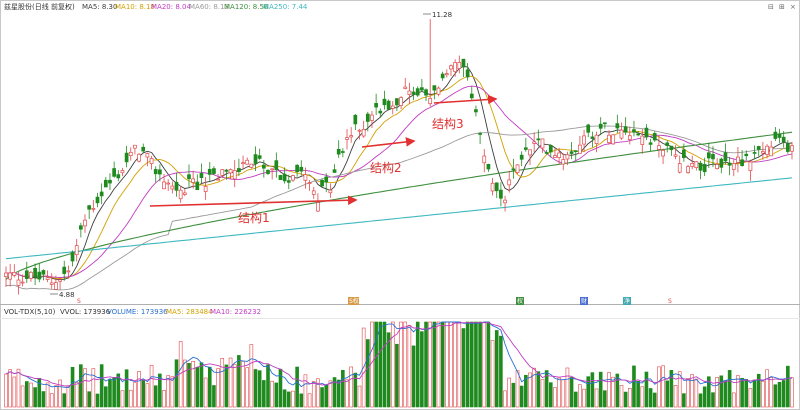  What do you see at coordinates (584, 301) in the screenshot?
I see `event-marker: 财` at bounding box center [584, 301].